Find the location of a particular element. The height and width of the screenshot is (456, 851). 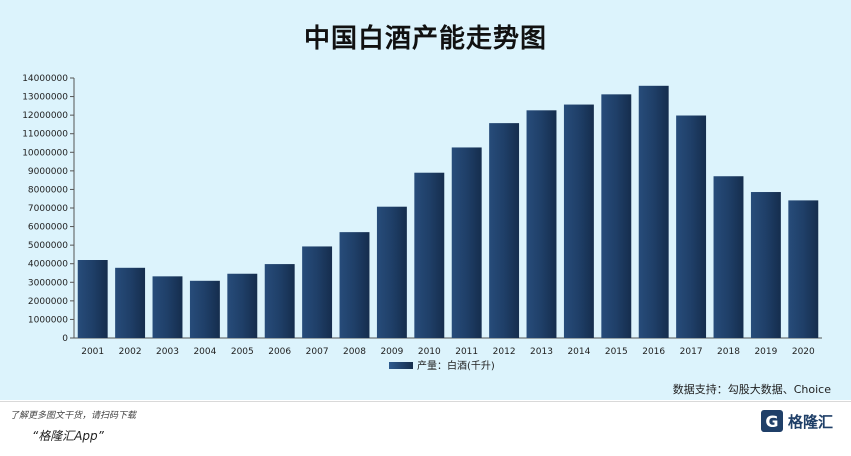

bar-2015 is located at coordinates (616, 216).